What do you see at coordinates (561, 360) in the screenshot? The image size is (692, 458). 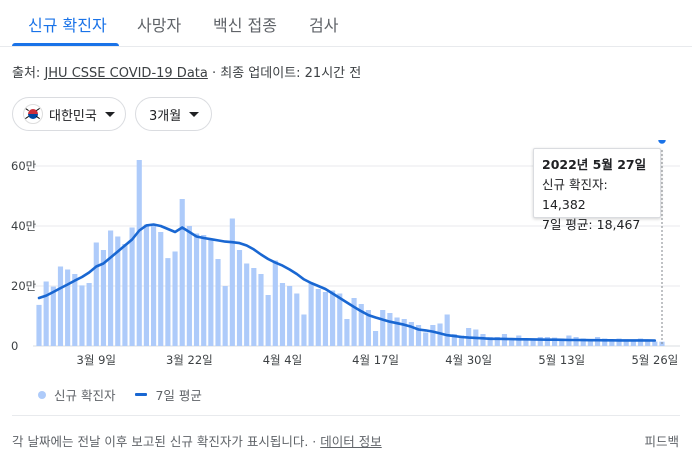 I see `x-tick-label: 5월 13일` at bounding box center [561, 360].